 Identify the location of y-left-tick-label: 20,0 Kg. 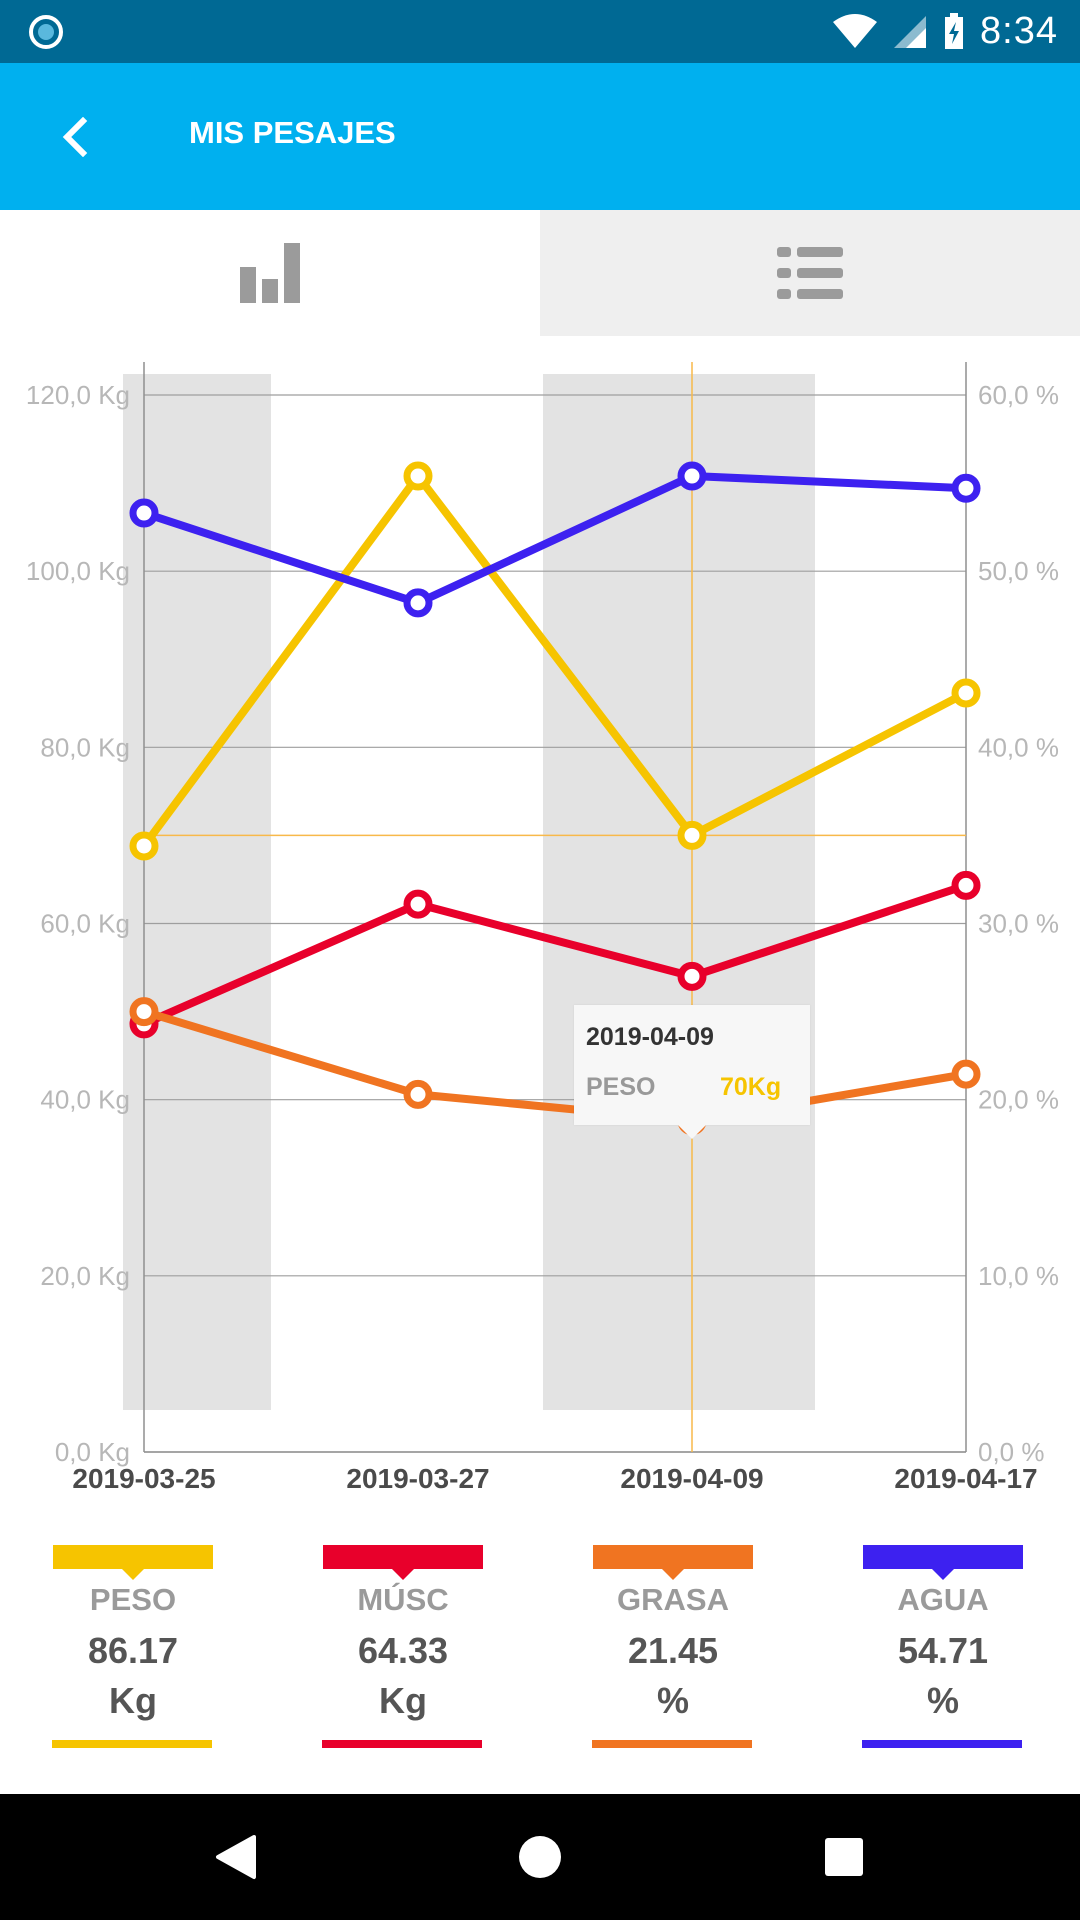
(85, 1276).